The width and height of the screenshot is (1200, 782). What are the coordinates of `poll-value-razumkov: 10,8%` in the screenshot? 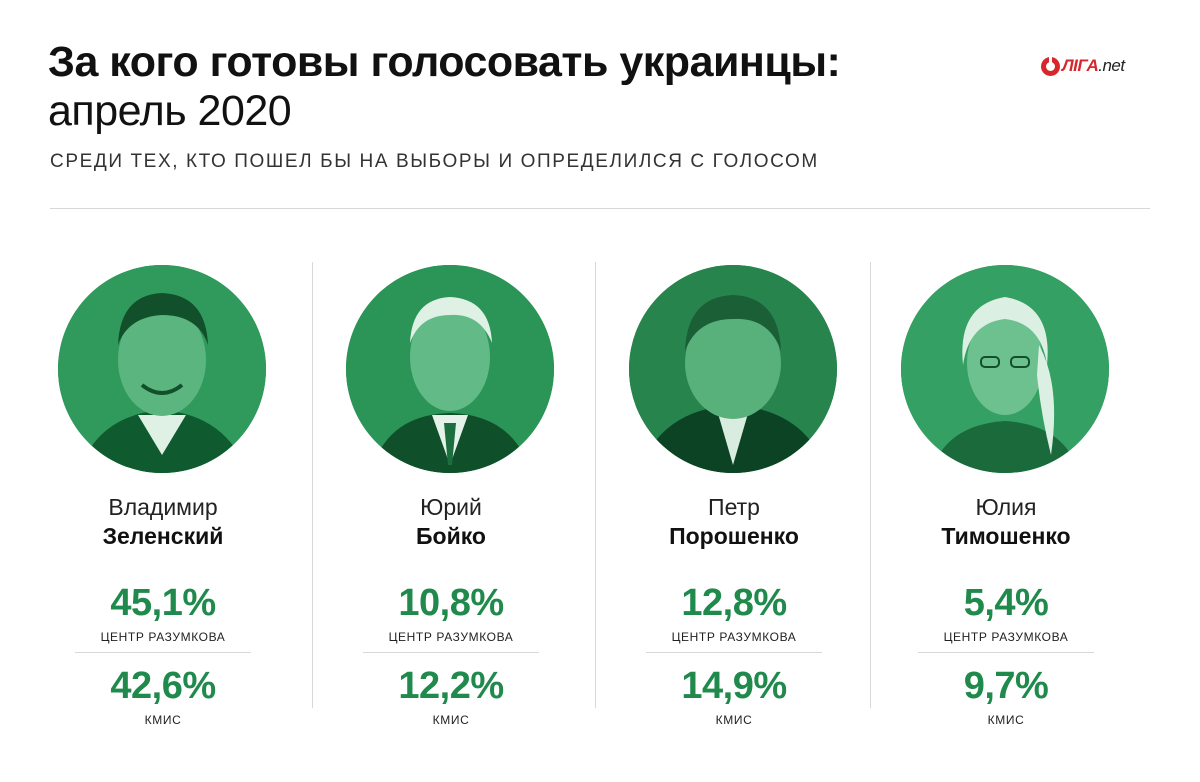 It's located at (451, 603).